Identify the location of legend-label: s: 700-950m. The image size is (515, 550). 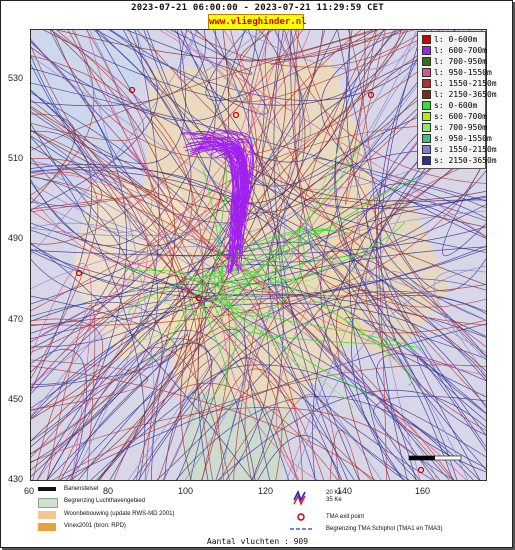
(460, 127).